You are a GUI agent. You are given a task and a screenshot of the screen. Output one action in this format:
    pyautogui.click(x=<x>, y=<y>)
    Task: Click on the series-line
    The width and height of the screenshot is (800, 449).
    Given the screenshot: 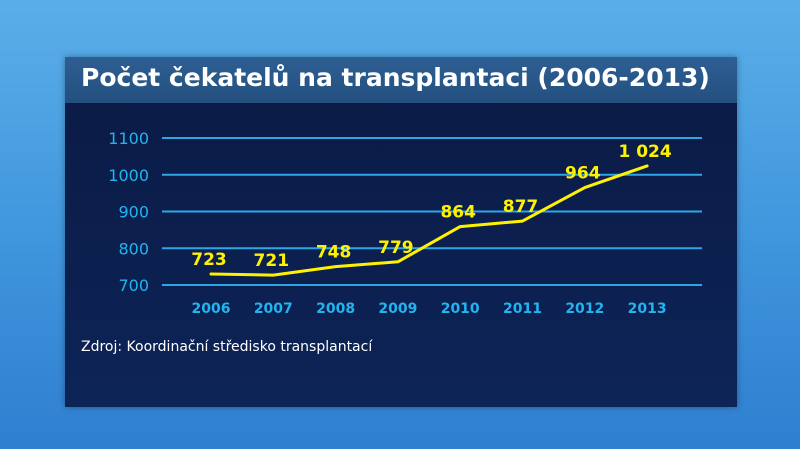 What is the action you would take?
    pyautogui.click(x=429, y=220)
    